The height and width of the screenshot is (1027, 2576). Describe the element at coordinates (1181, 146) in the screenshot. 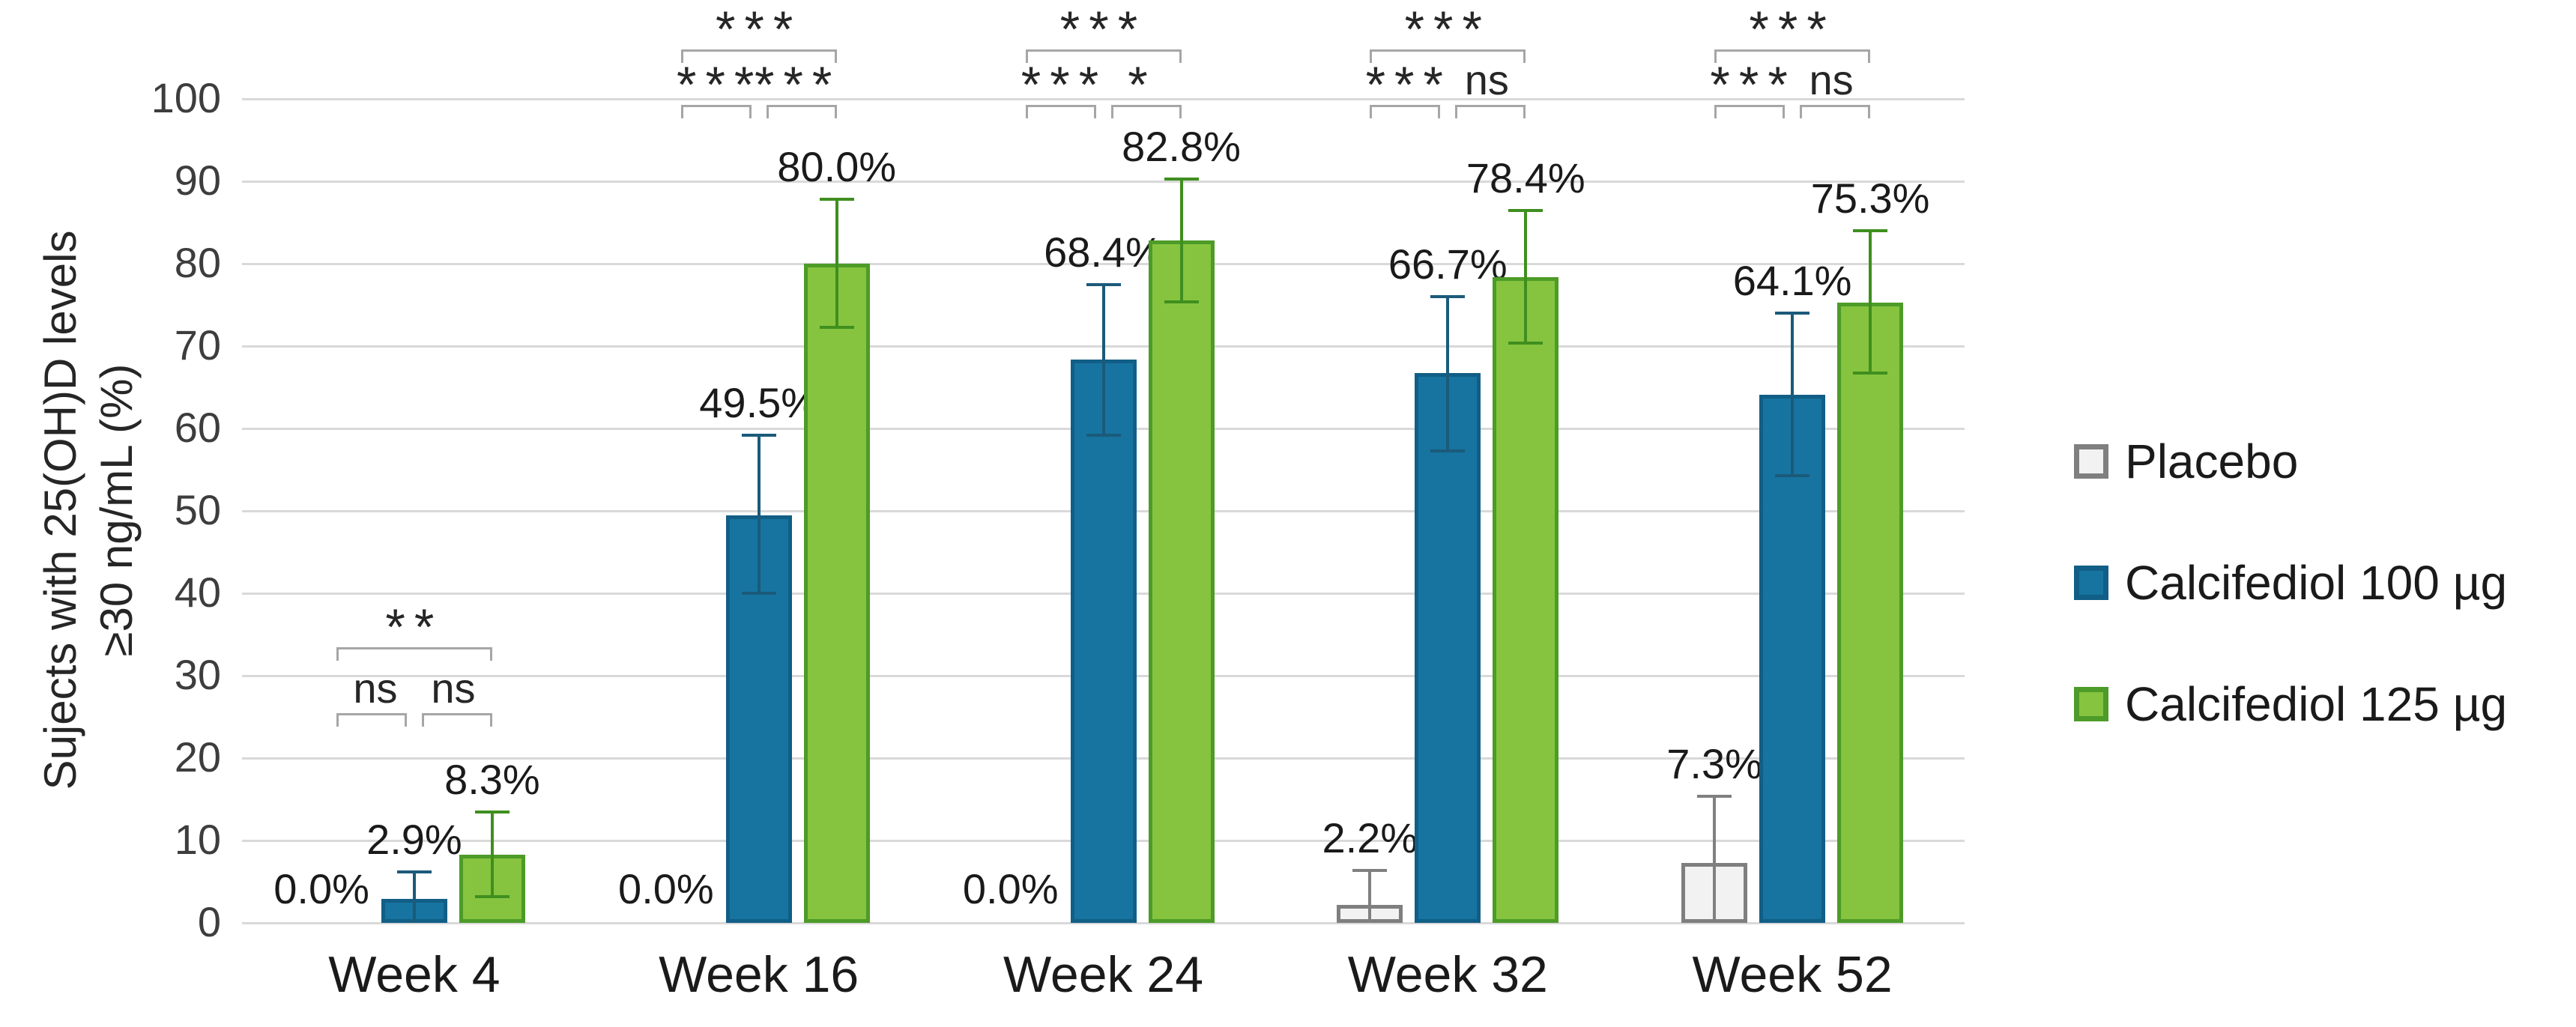

I see `value-label-calcifediol-125-g-week-24: 82.8%` at that location.